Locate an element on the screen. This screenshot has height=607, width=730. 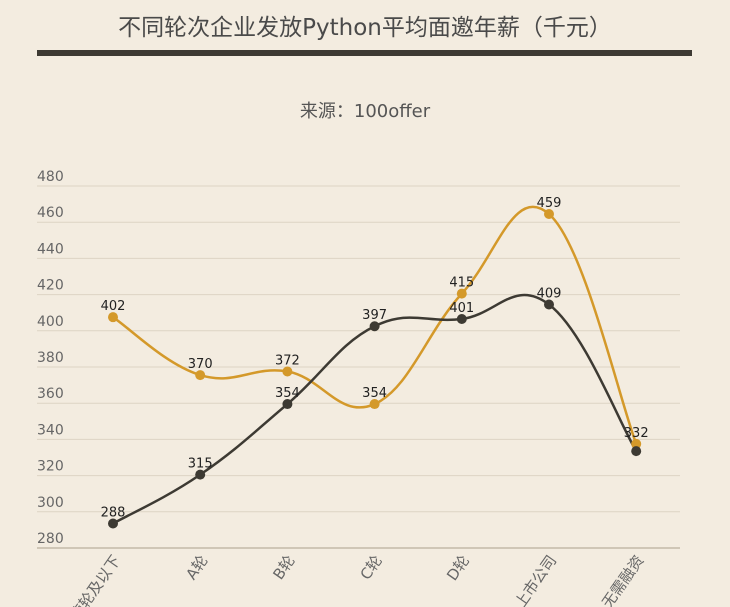
y-tick-label: 360 is located at coordinates (50, 394).